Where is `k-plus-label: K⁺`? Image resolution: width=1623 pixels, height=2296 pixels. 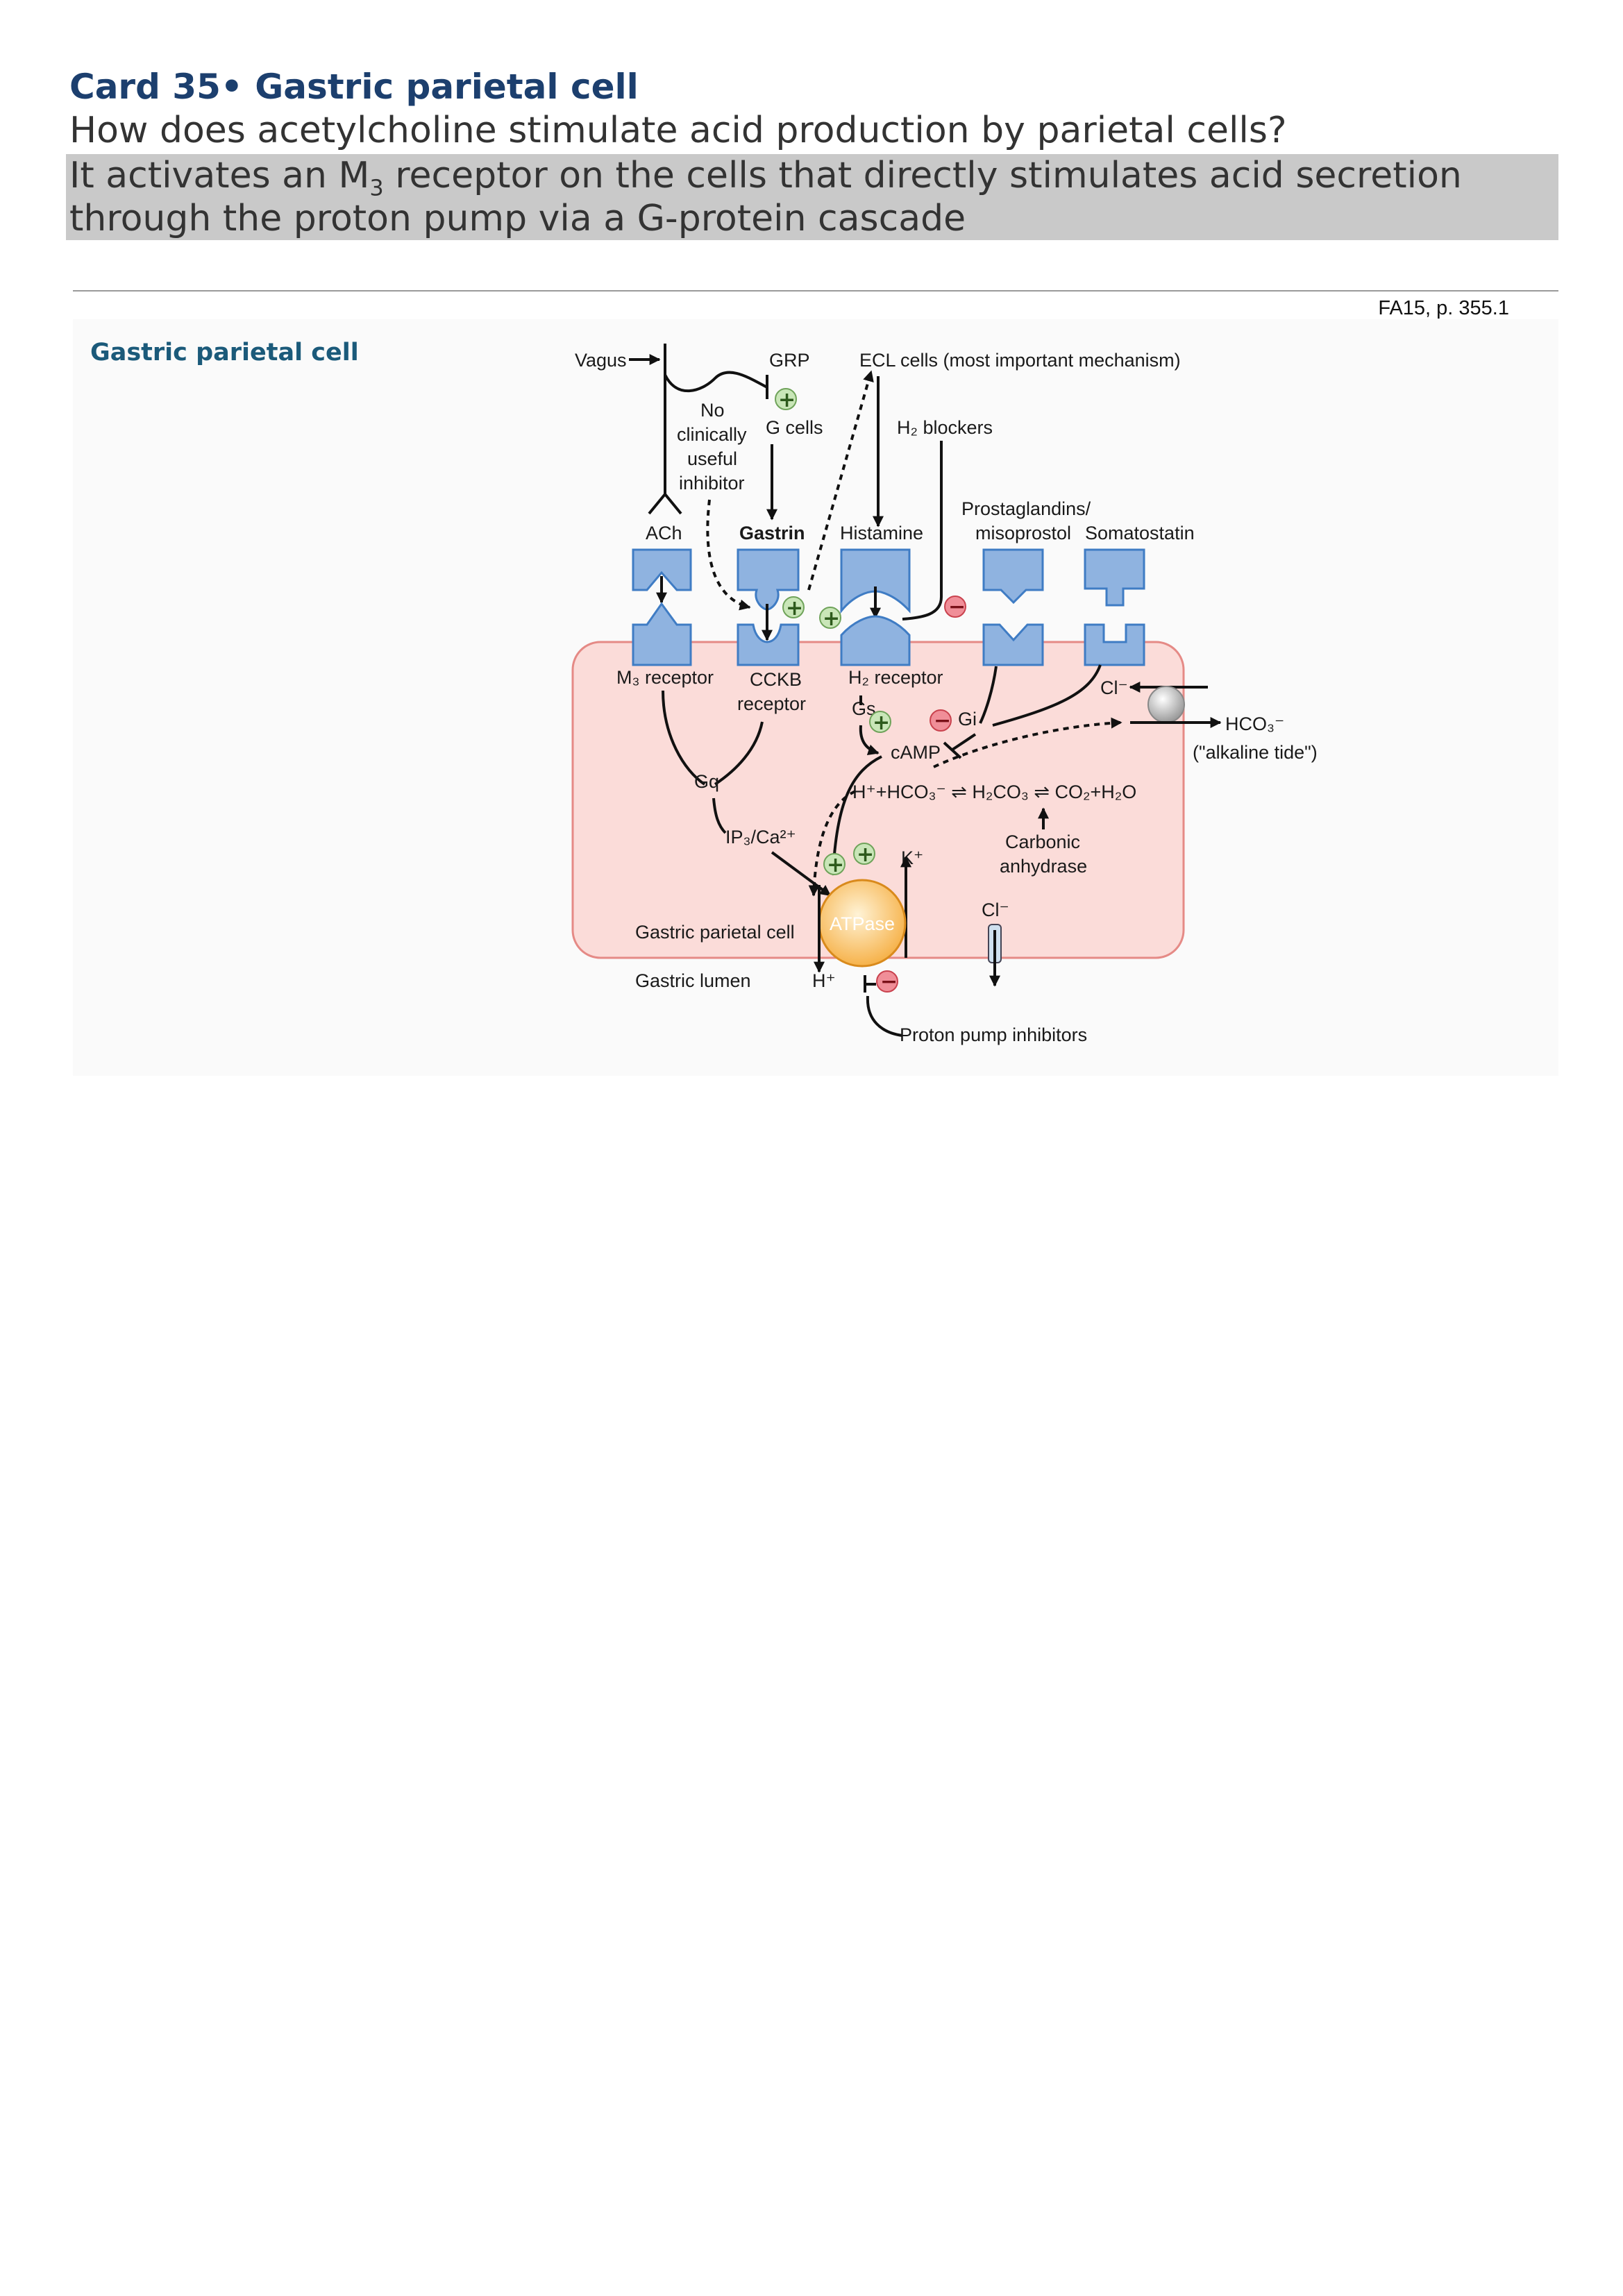
k-plus-label: K⁺ is located at coordinates (912, 858).